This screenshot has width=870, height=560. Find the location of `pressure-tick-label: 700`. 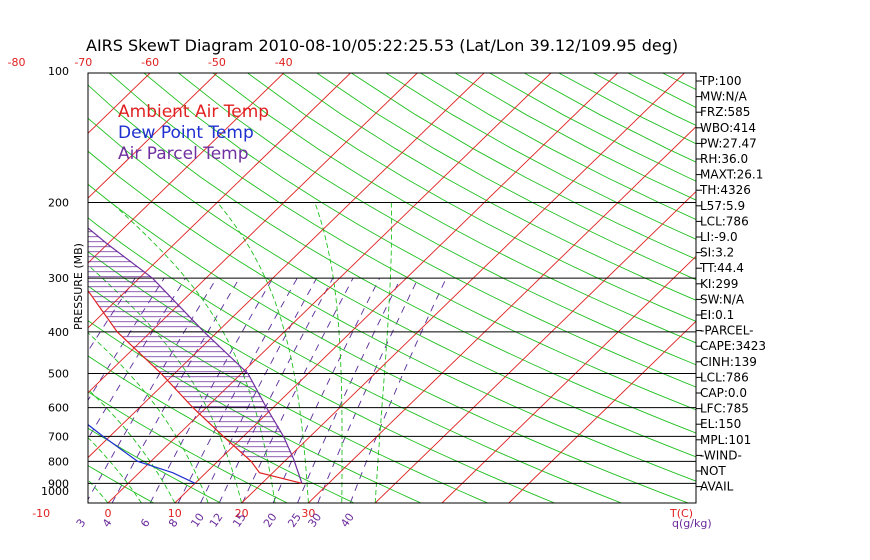

pressure-tick-label: 700 is located at coordinates (58, 436).